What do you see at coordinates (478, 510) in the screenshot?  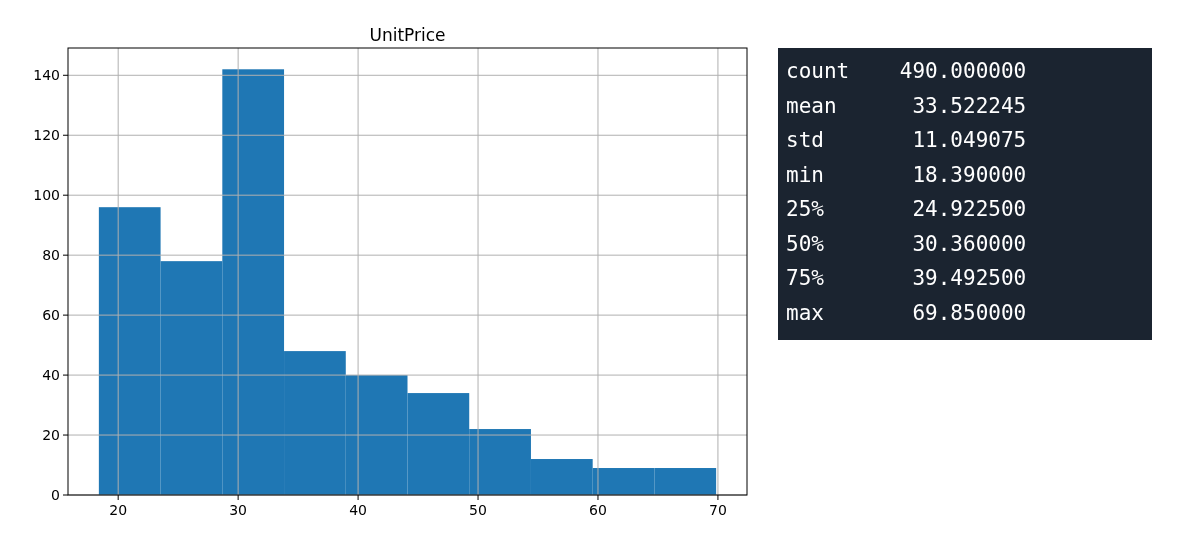 I see `x-tick-label: 50` at bounding box center [478, 510].